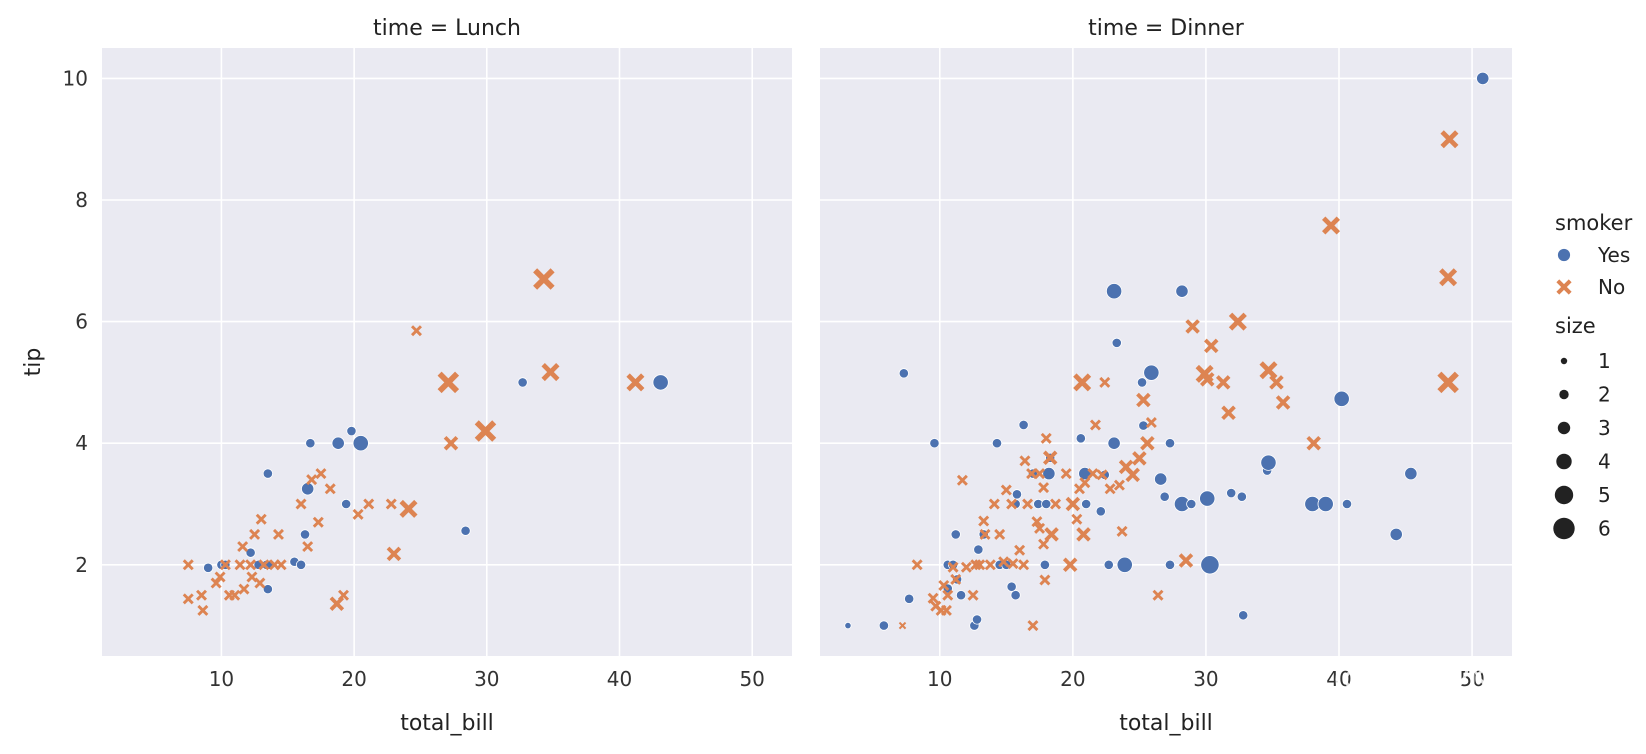  Describe the element at coordinates (1575, 326) in the screenshot. I see `legend-size-title: size` at that location.